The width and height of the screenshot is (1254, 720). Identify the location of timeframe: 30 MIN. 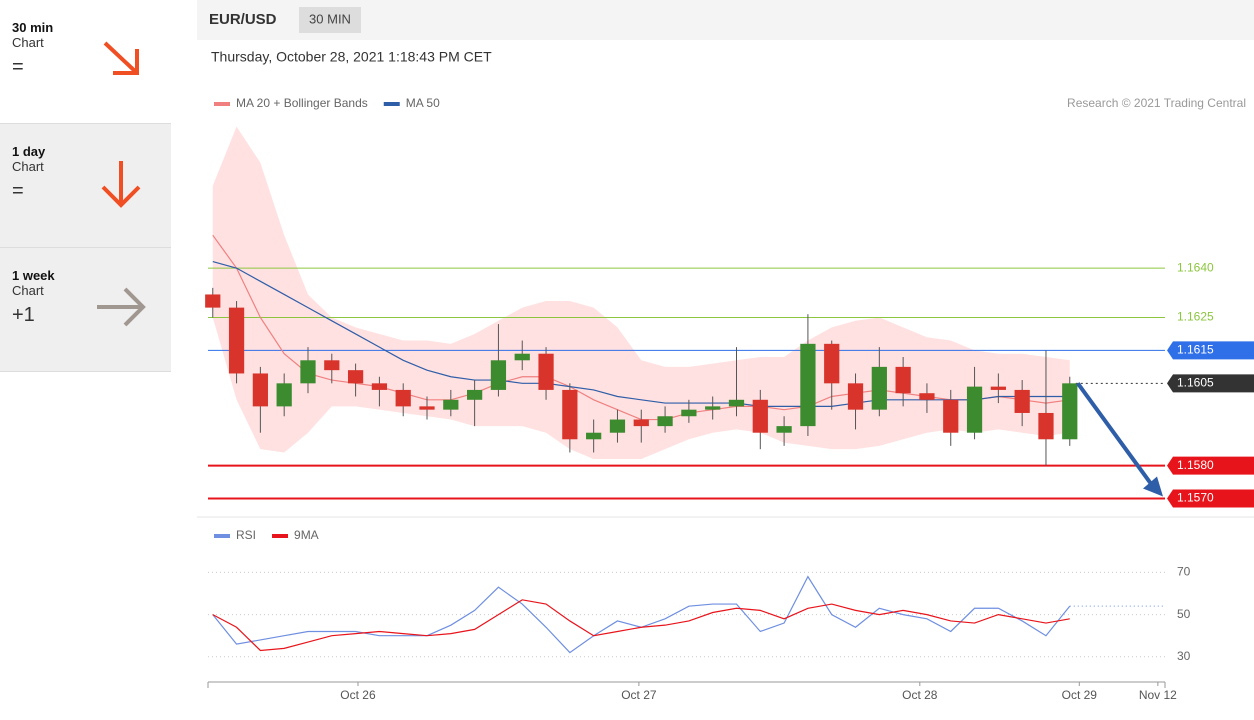
(330, 18).